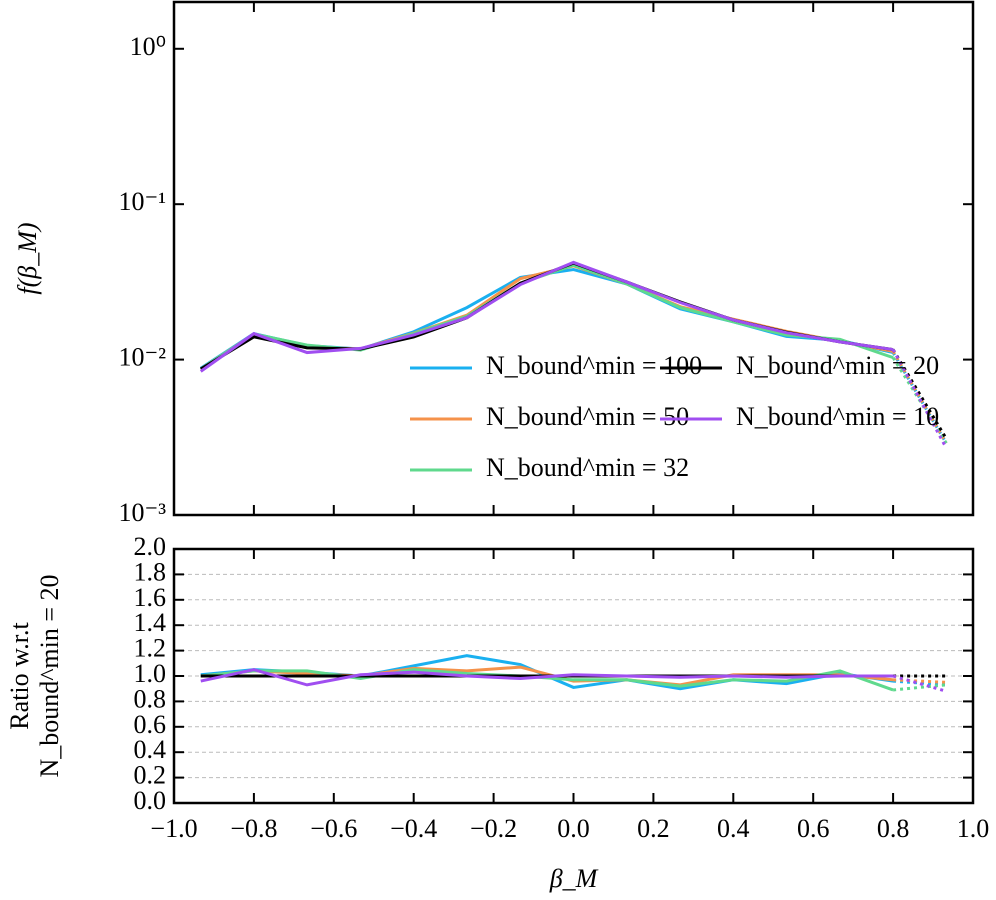 The image size is (996, 900). What do you see at coordinates (150, 648) in the screenshot?
I see `y-tick-label: 1.2` at bounding box center [150, 648].